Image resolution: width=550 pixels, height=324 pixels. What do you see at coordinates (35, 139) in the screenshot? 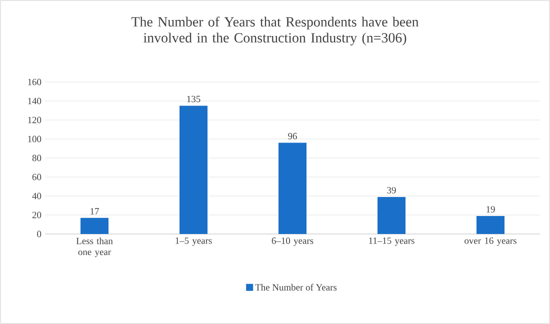
I see `y-tick-label: 100` at bounding box center [35, 139].